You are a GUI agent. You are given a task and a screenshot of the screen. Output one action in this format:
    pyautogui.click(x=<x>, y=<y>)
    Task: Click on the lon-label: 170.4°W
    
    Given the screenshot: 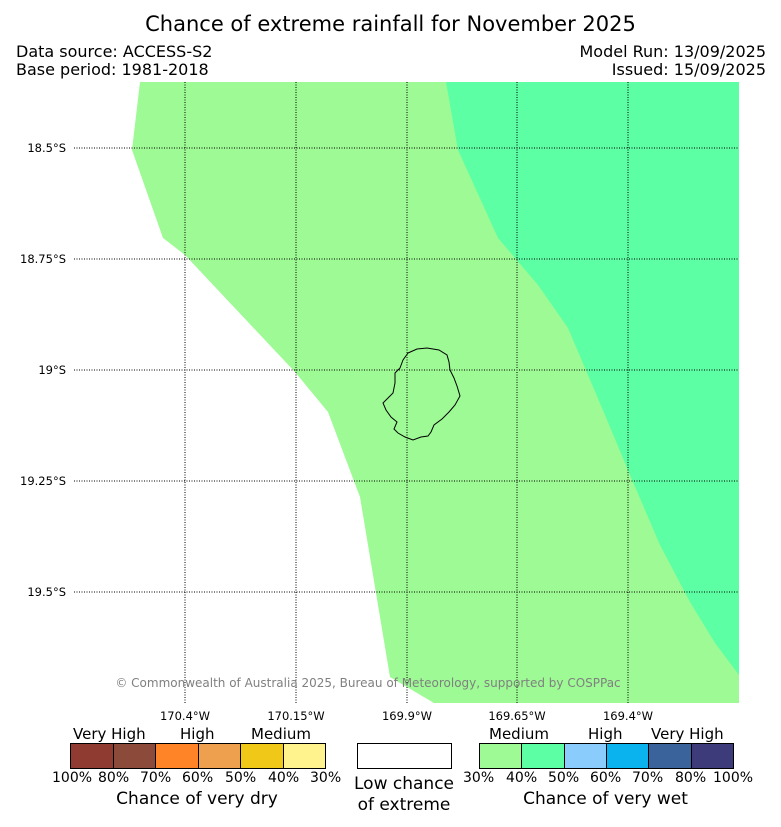 What is the action you would take?
    pyautogui.click(x=185, y=716)
    